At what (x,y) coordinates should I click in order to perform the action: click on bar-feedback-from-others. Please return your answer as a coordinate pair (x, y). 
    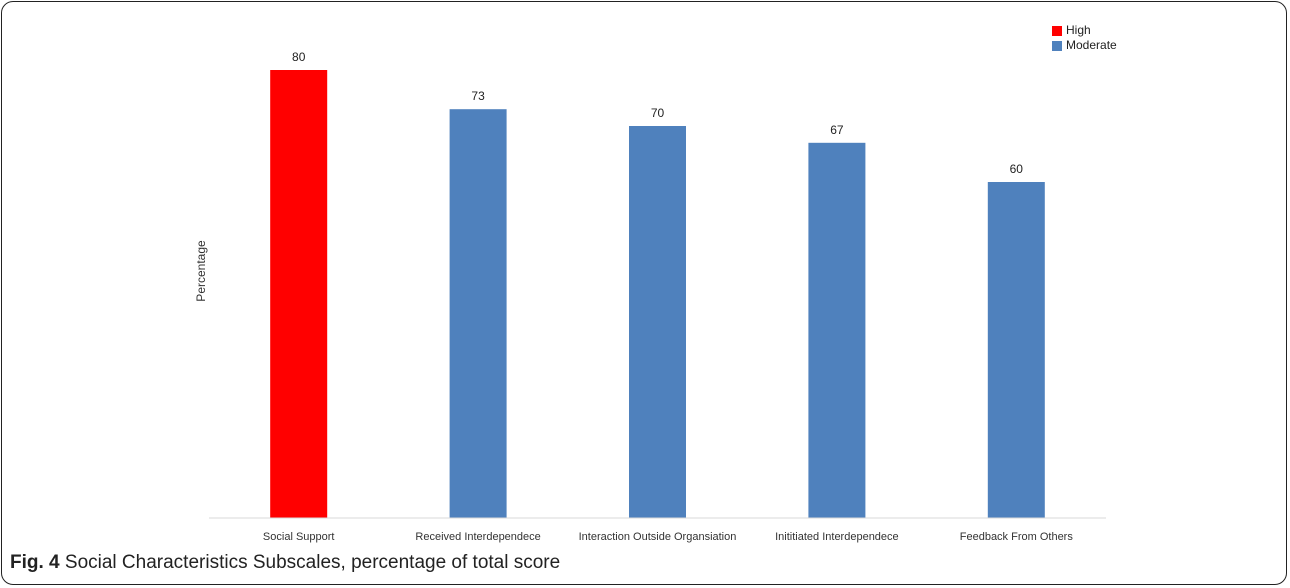
    Looking at the image, I should click on (1016, 350).